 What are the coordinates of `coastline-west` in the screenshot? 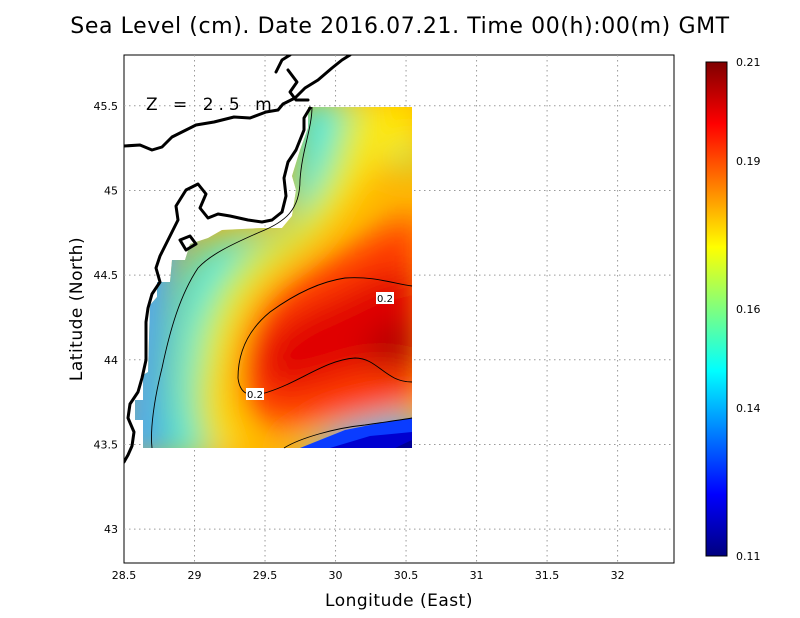 It's located at (218, 285).